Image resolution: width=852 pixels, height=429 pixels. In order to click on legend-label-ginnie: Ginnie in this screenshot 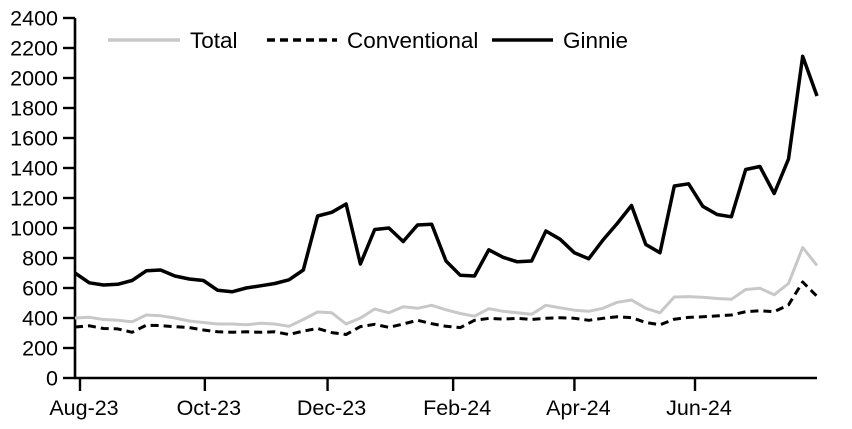, I will do `click(595, 40)`.